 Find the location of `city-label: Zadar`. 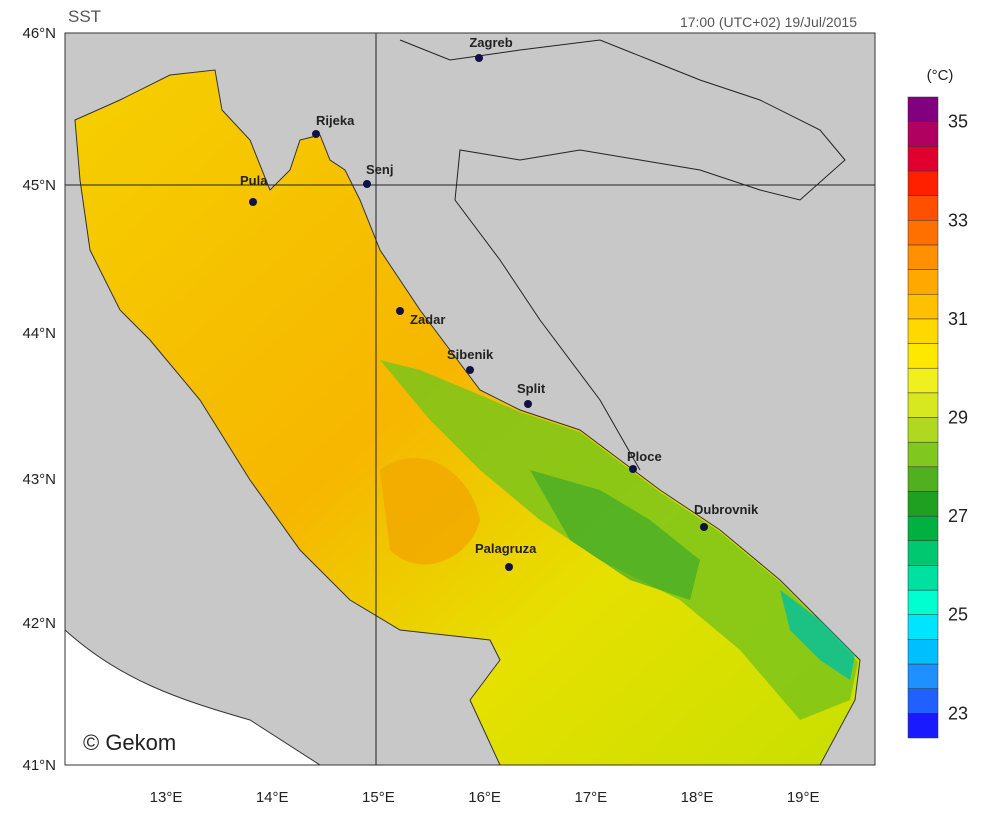

city-label: Zadar is located at coordinates (427, 319).